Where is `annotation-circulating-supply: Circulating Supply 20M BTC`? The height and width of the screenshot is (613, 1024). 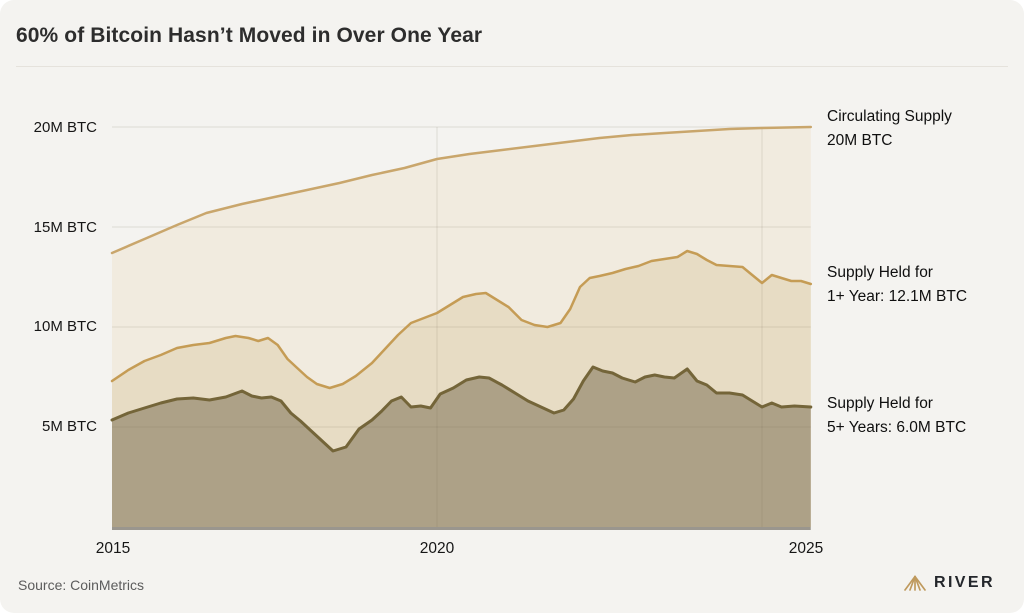 annotation-circulating-supply: Circulating Supply 20M BTC is located at coordinates (922, 129).